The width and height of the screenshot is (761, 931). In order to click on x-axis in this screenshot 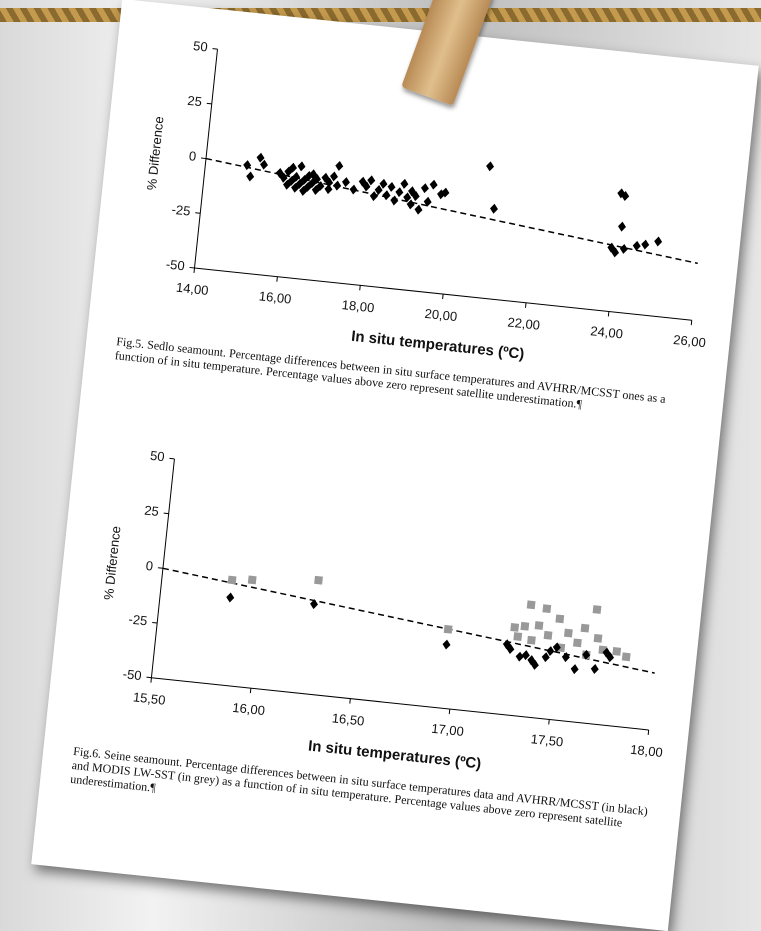, I will do `click(400, 704)`.